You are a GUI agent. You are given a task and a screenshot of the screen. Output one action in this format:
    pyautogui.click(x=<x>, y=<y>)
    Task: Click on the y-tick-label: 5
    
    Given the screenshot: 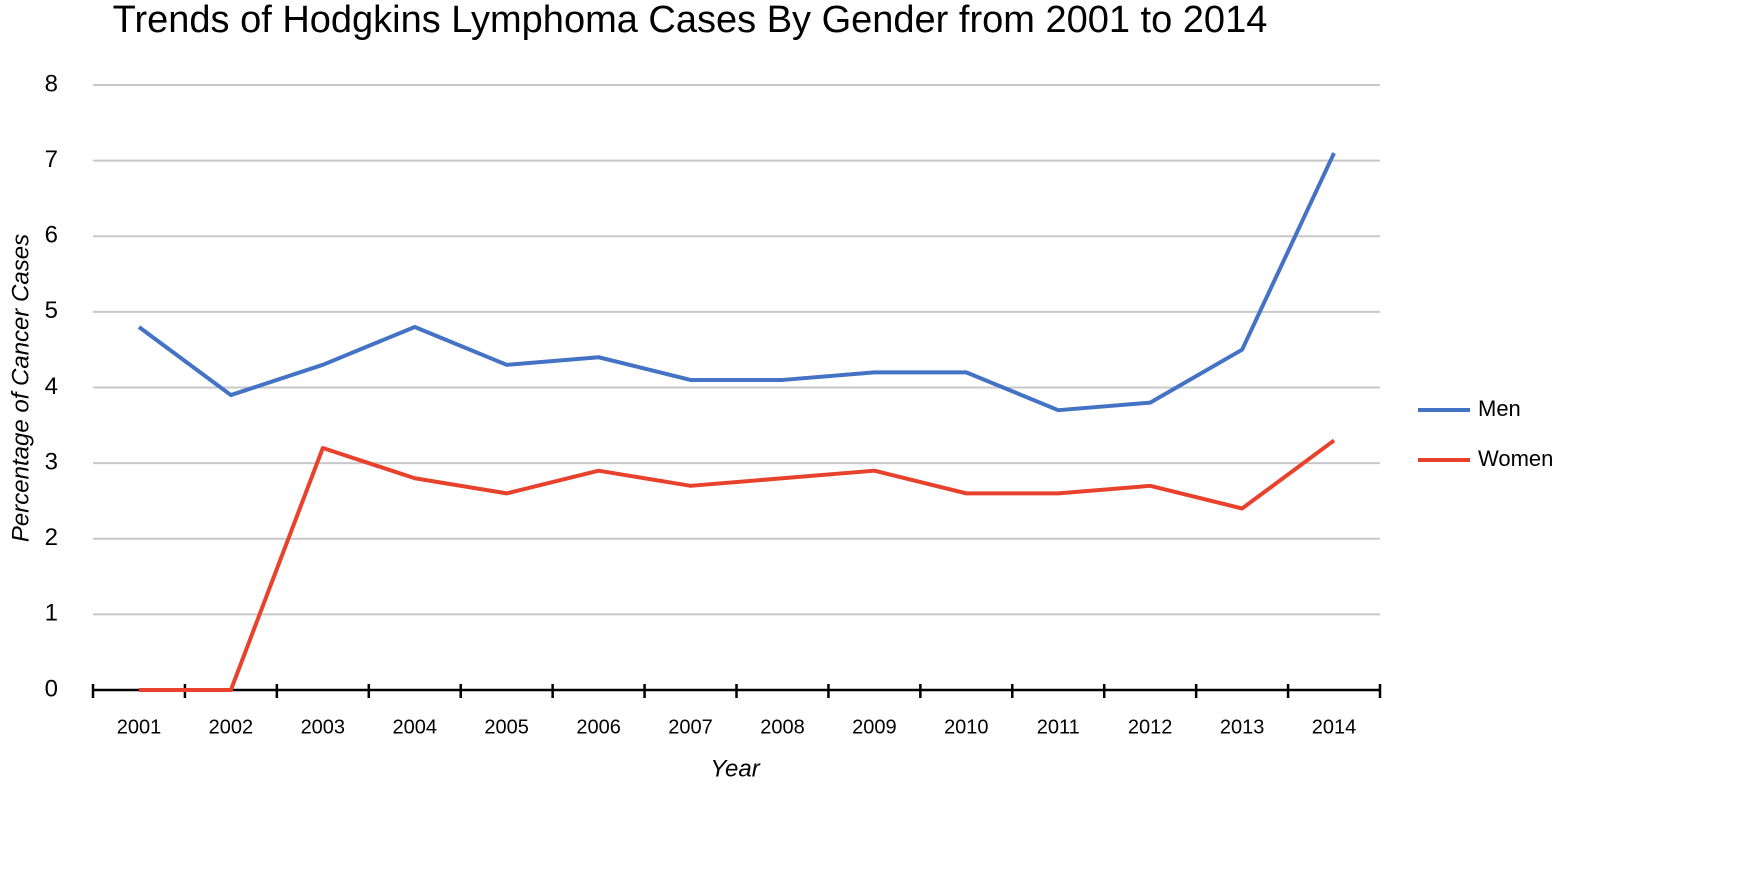 What is the action you would take?
    pyautogui.click(x=51, y=310)
    